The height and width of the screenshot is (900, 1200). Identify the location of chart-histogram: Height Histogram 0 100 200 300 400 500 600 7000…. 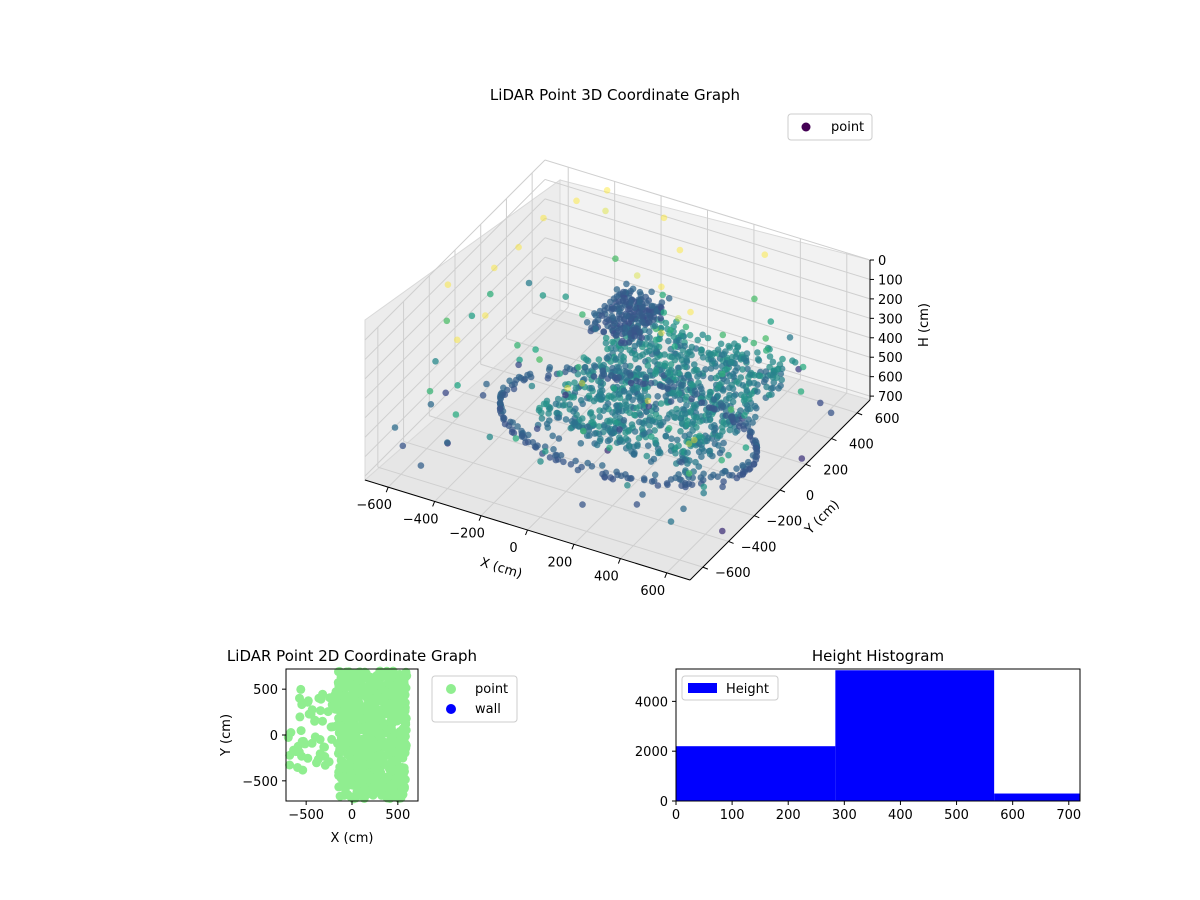
(858, 735).